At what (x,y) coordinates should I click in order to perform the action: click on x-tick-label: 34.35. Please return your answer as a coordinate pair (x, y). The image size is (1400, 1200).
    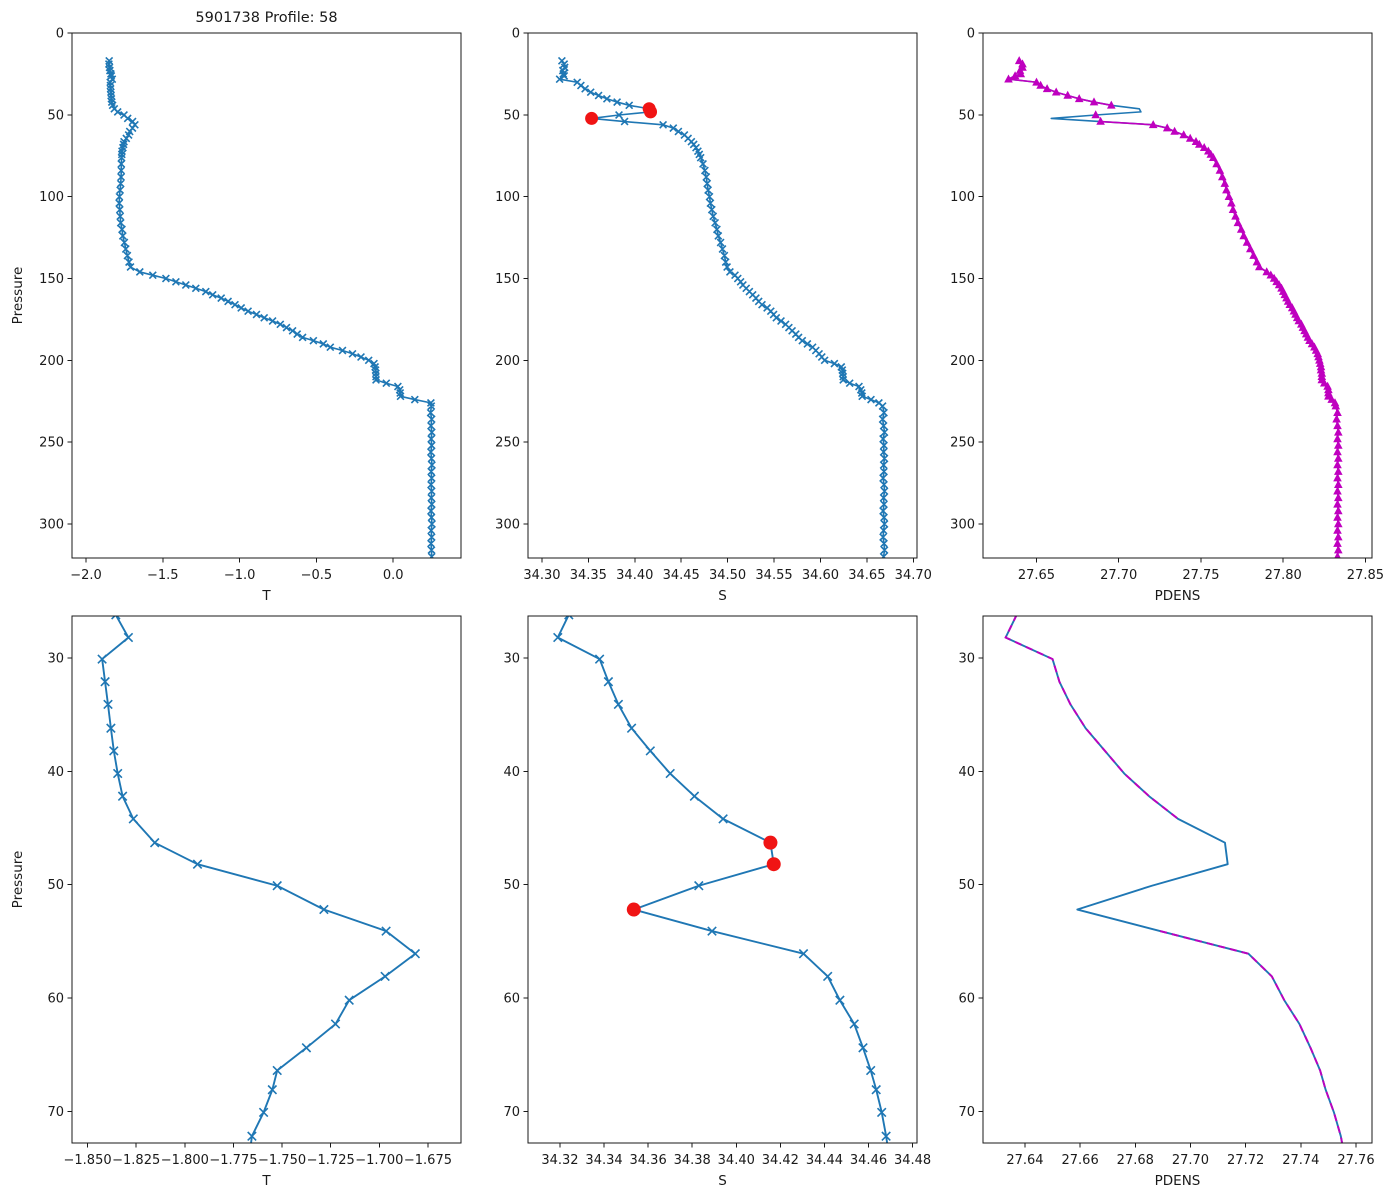
    Looking at the image, I should click on (588, 575).